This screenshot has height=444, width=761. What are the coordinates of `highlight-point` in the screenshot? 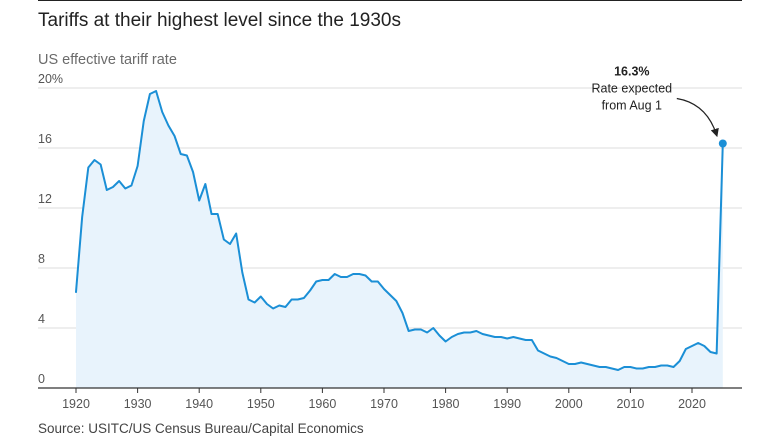 It's located at (722, 143).